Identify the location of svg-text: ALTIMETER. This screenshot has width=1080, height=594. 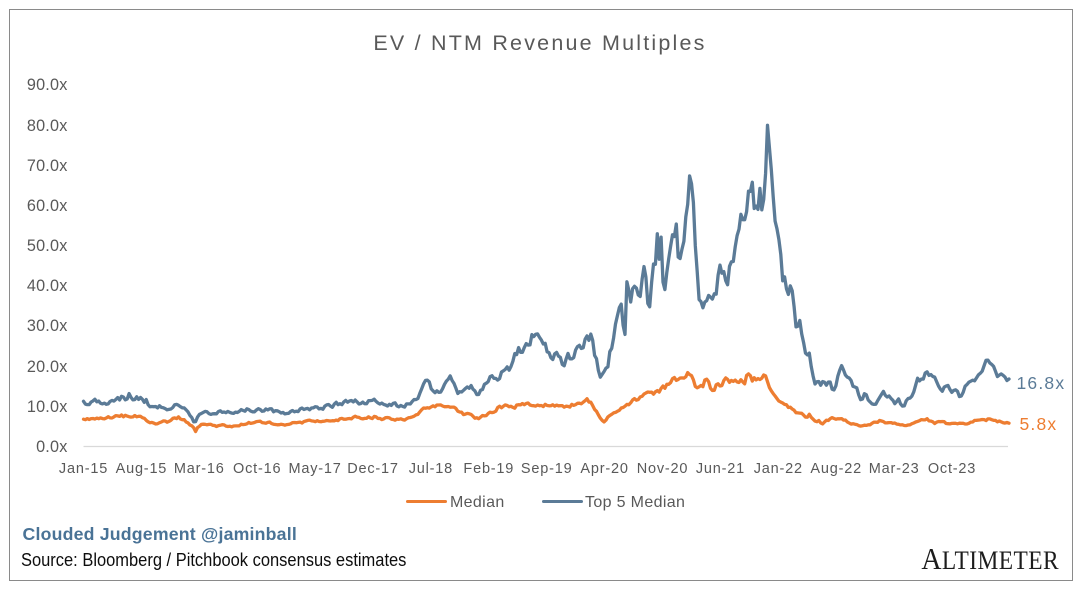
(990, 560).